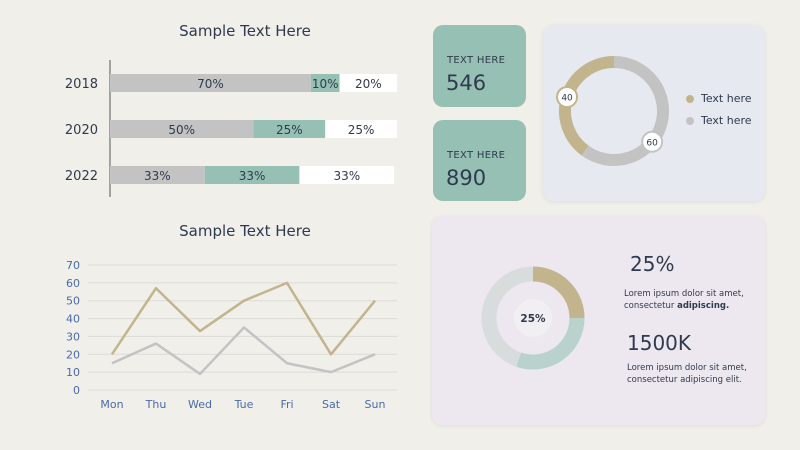 This screenshot has width=800, height=450. What do you see at coordinates (690, 120) in the screenshot?
I see `legend-dot-gray` at bounding box center [690, 120].